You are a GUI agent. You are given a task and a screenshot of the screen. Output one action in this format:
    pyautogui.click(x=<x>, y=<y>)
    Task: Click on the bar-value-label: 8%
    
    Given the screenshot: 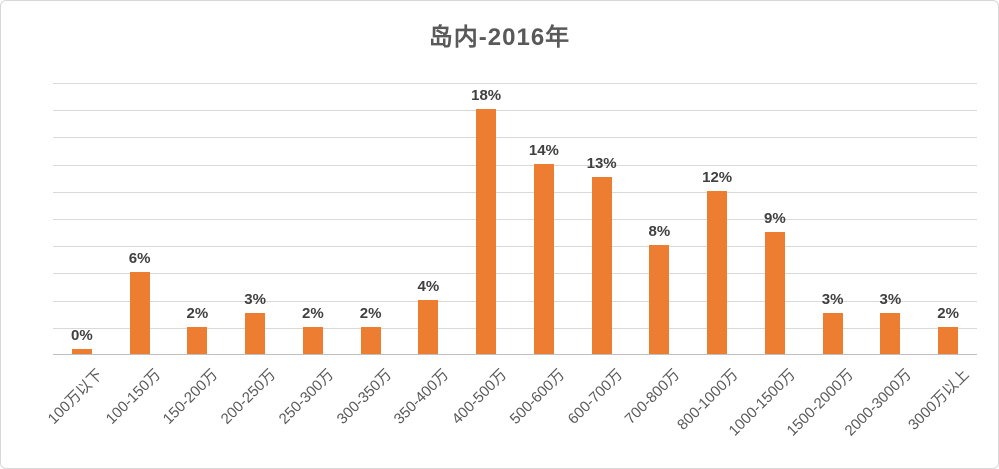 What is the action you would take?
    pyautogui.click(x=659, y=232)
    